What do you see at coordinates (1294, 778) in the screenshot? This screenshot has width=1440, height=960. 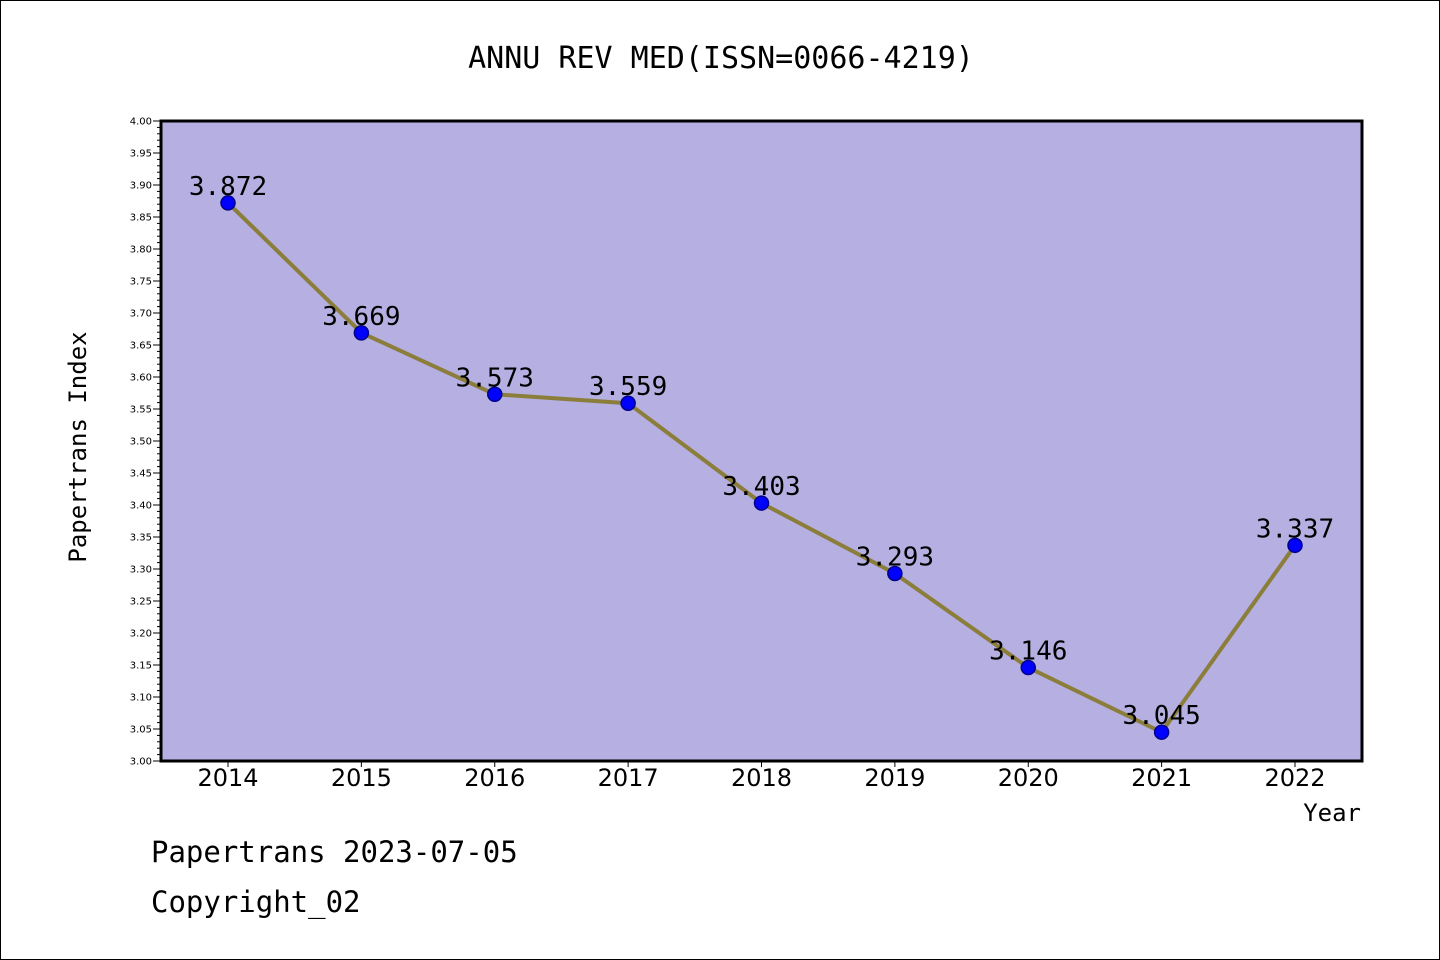 I see `x-tick-label: 2022` at bounding box center [1294, 778].